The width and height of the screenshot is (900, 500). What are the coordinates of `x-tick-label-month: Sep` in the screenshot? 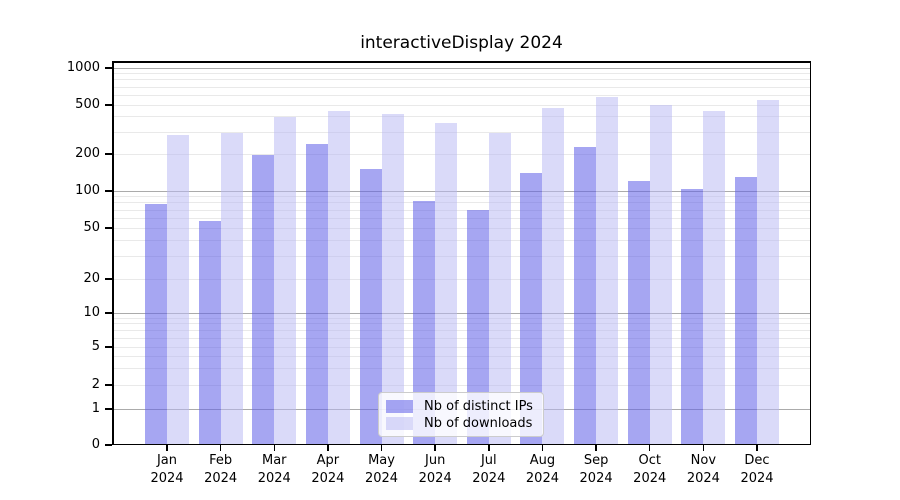 It's located at (596, 460).